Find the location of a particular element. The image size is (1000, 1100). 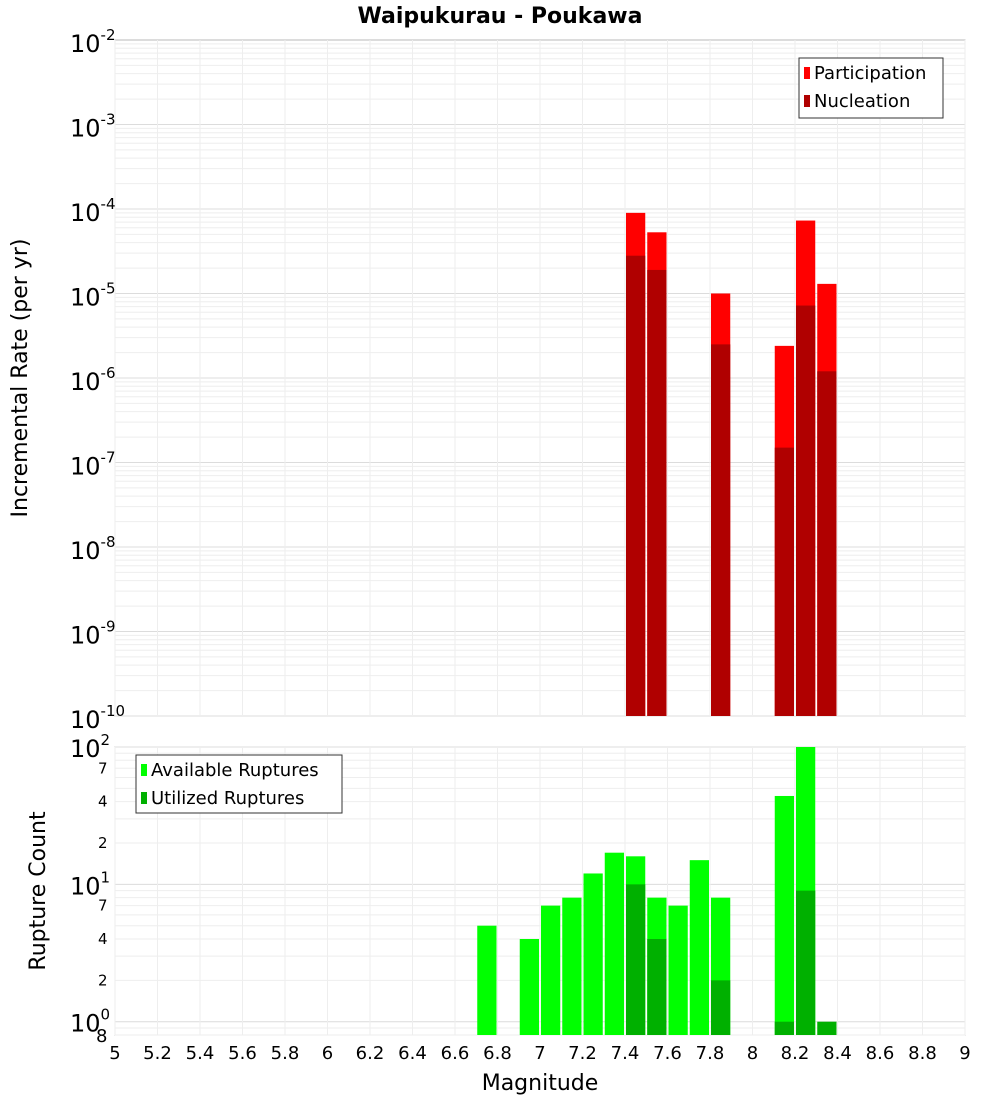

top-bars is located at coordinates (731, 464).